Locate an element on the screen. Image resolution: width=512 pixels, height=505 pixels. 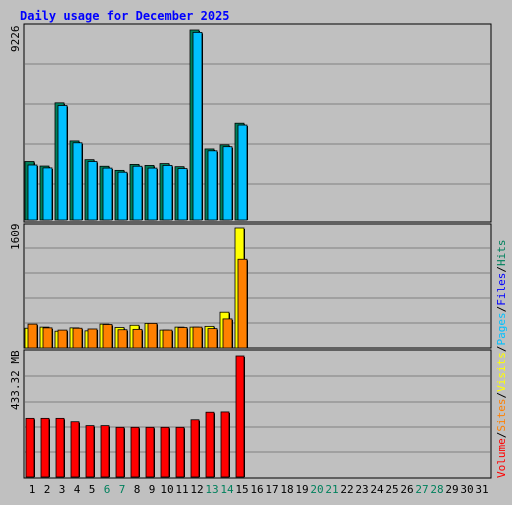
day-label-5: 5 is located at coordinates (92, 489).